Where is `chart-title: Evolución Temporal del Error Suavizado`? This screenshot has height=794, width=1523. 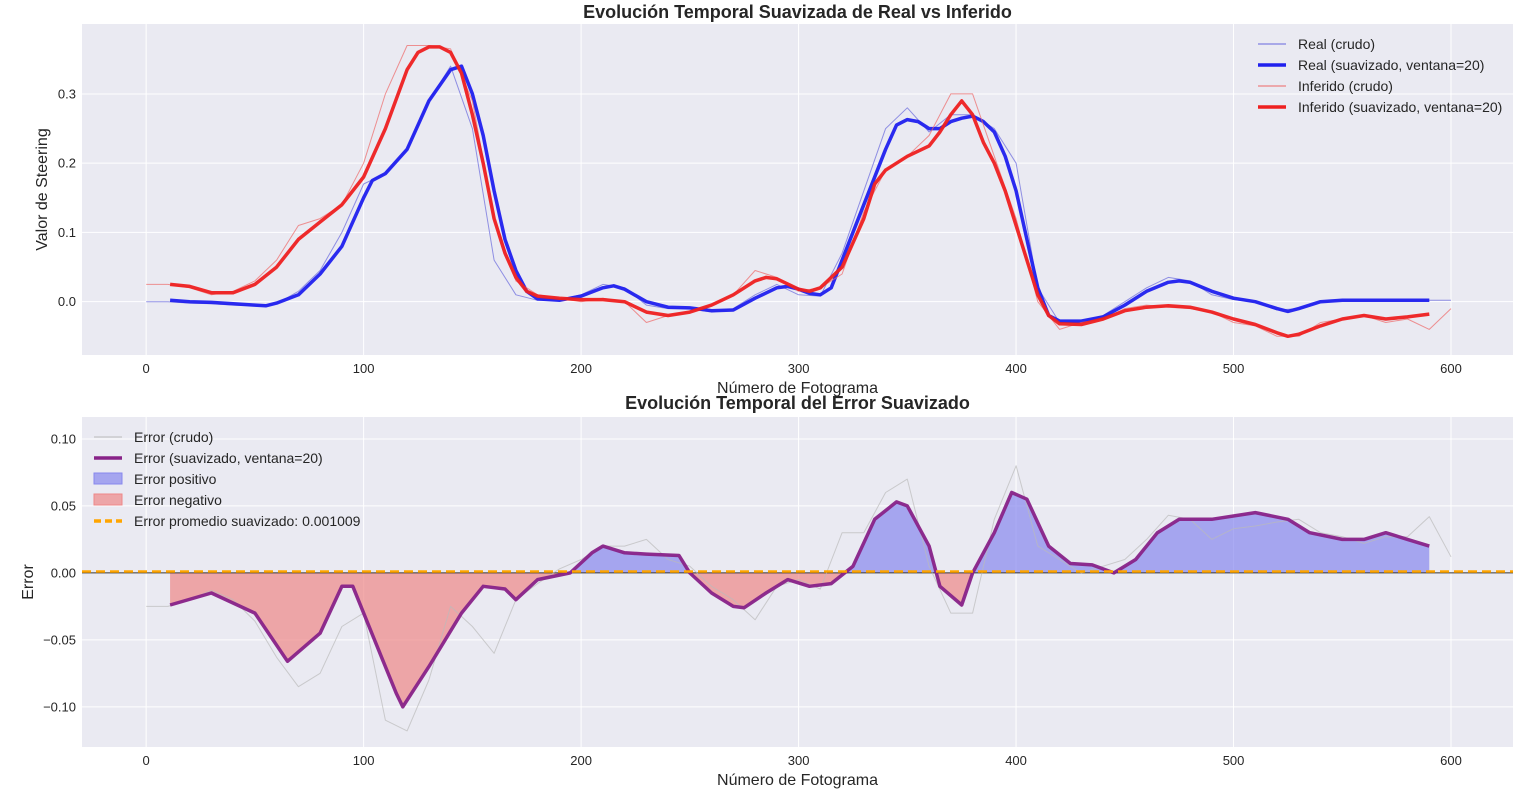 chart-title: Evolución Temporal del Error Suavizado is located at coordinates (797, 403).